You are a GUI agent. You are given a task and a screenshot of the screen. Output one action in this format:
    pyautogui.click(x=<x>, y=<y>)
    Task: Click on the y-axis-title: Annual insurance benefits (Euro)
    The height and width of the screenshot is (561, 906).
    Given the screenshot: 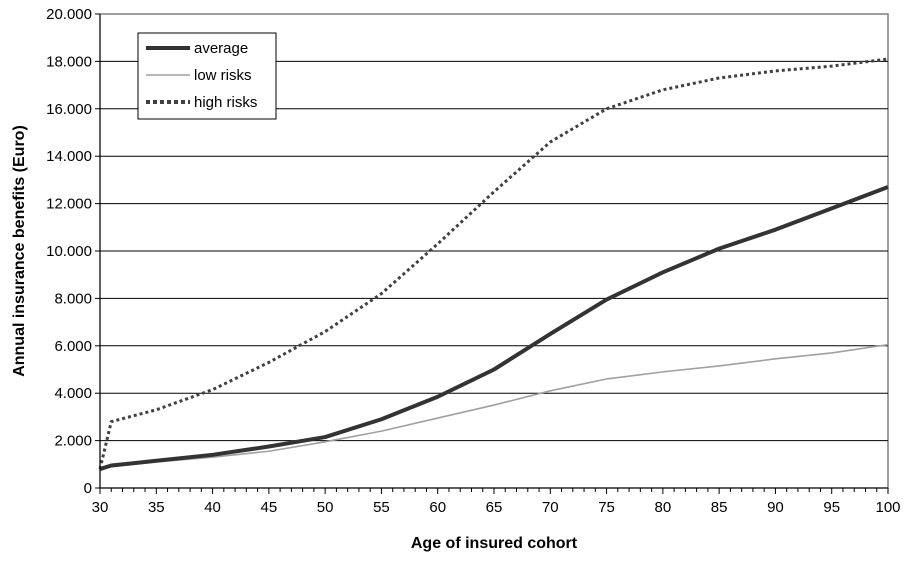 What is the action you would take?
    pyautogui.click(x=19, y=251)
    